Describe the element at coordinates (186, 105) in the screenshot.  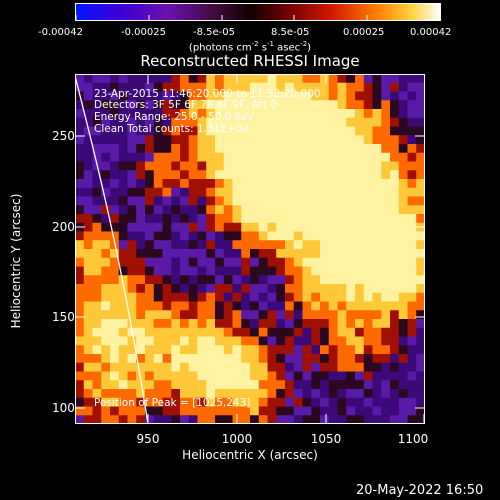
I see `info-detectors: Detectors: 3F 5F 6F 7F 8F 9F, Att 0` at that location.